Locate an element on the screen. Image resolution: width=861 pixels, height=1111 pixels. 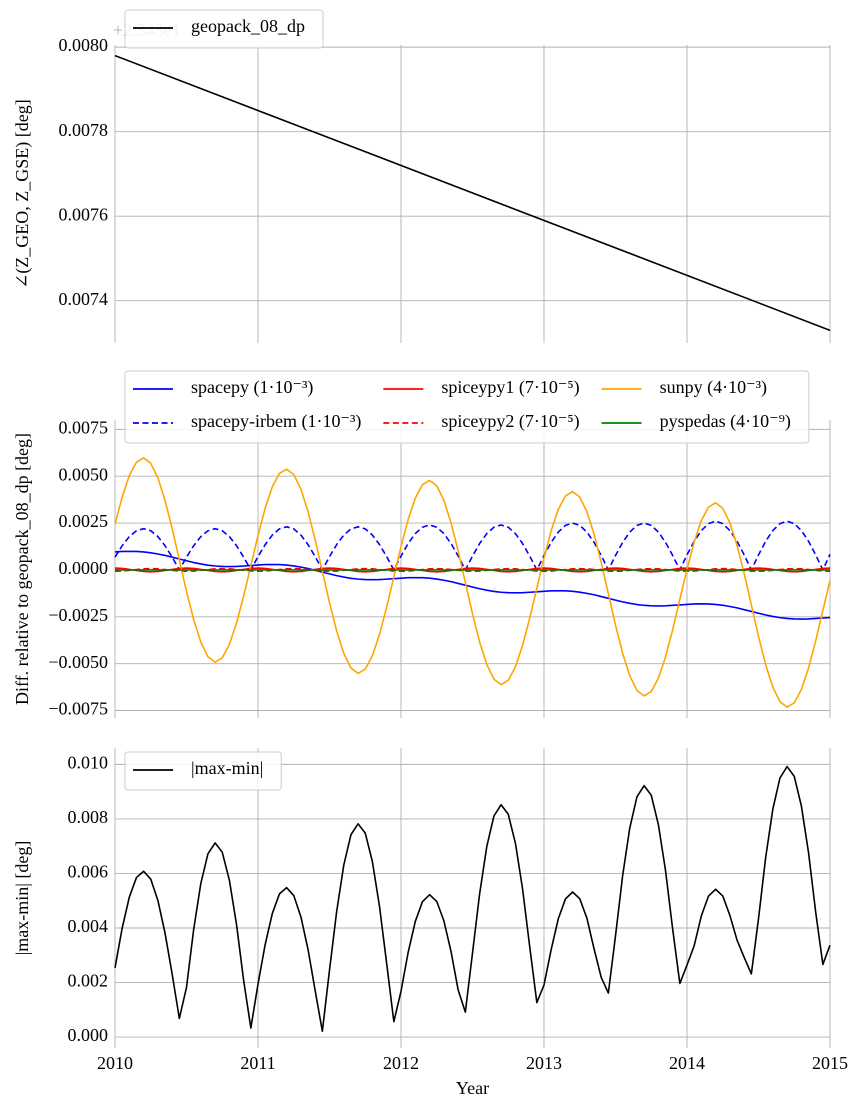
y-axis-label: |max-min| [deg] is located at coordinates (22, 898).